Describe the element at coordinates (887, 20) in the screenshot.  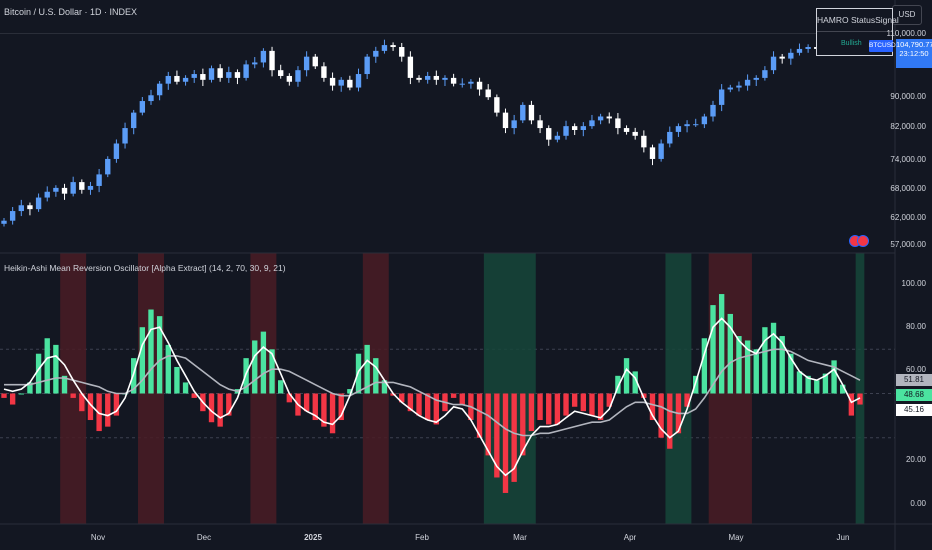
I see `status-col-signal: Signal` at that location.